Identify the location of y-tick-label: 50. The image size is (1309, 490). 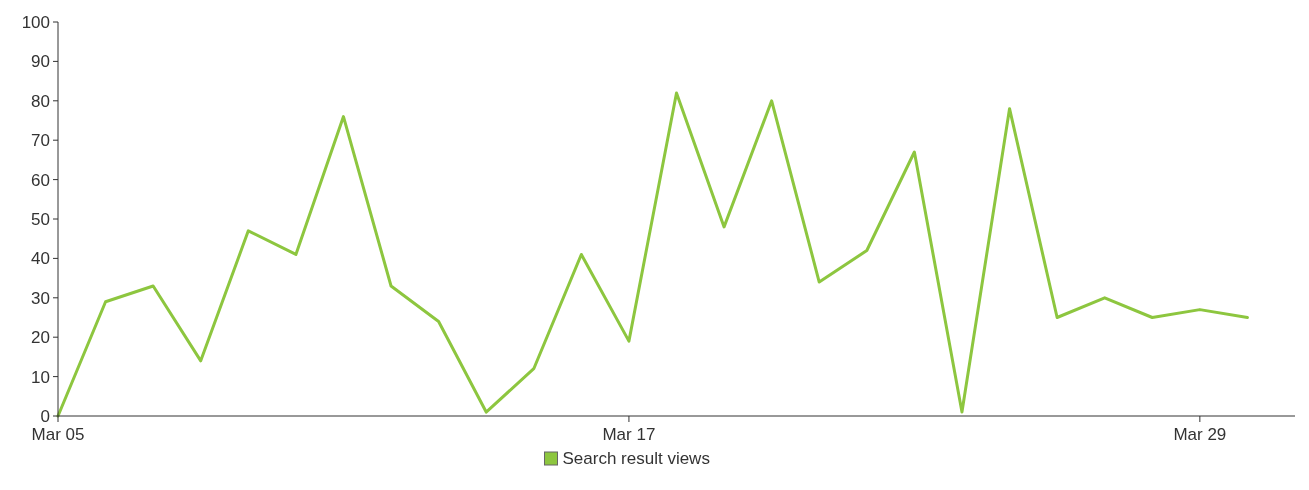
(40, 219).